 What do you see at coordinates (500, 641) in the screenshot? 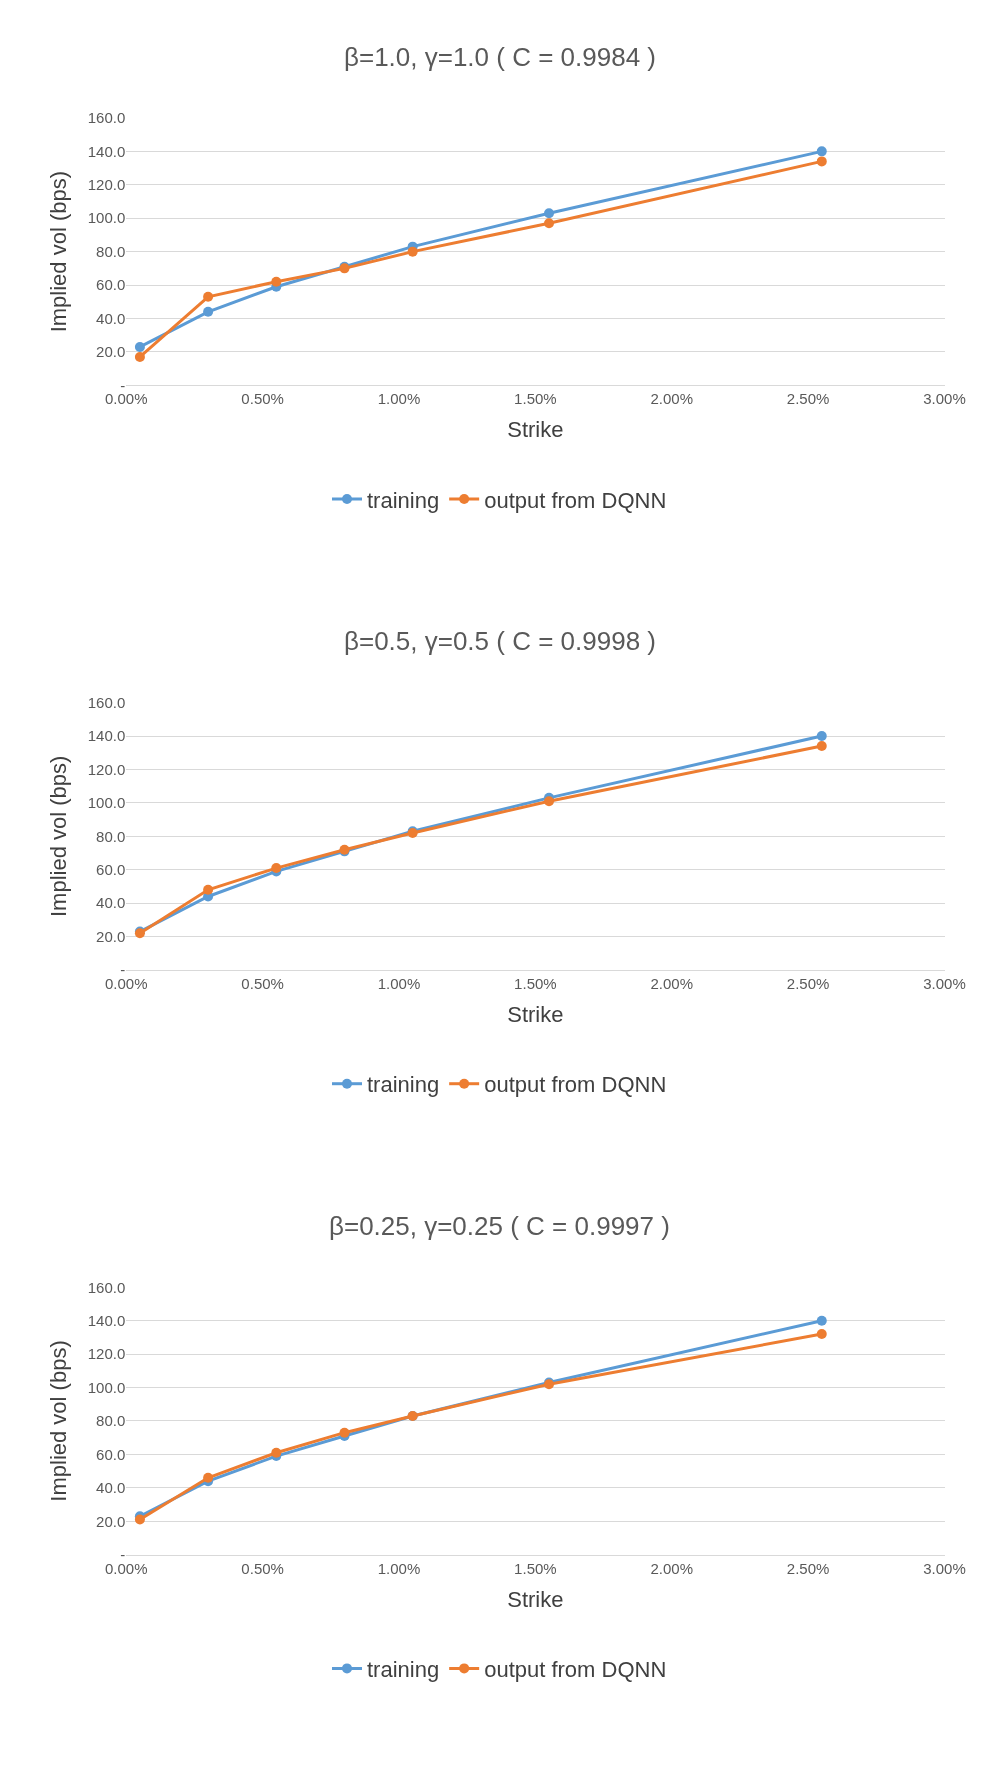
I see `chart-title: β=0.5, γ=0.5 ( C = 0.9998 )` at bounding box center [500, 641].